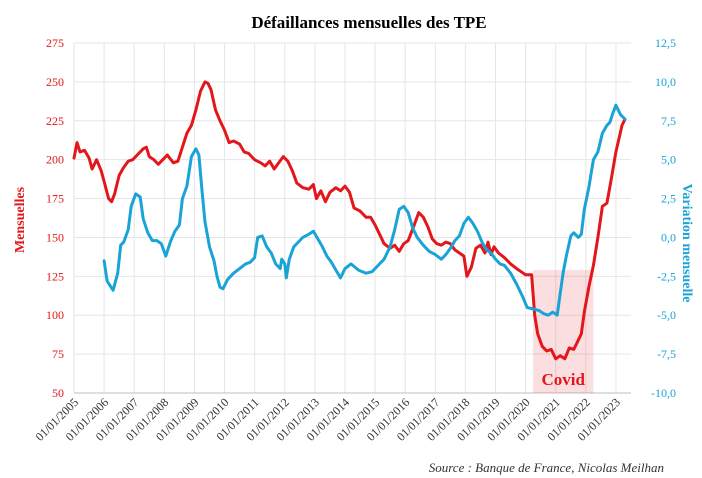 Image resolution: width=702 pixels, height=478 pixels. Describe the element at coordinates (663, 393) in the screenshot. I see `right-tick-label: -10,0` at that location.